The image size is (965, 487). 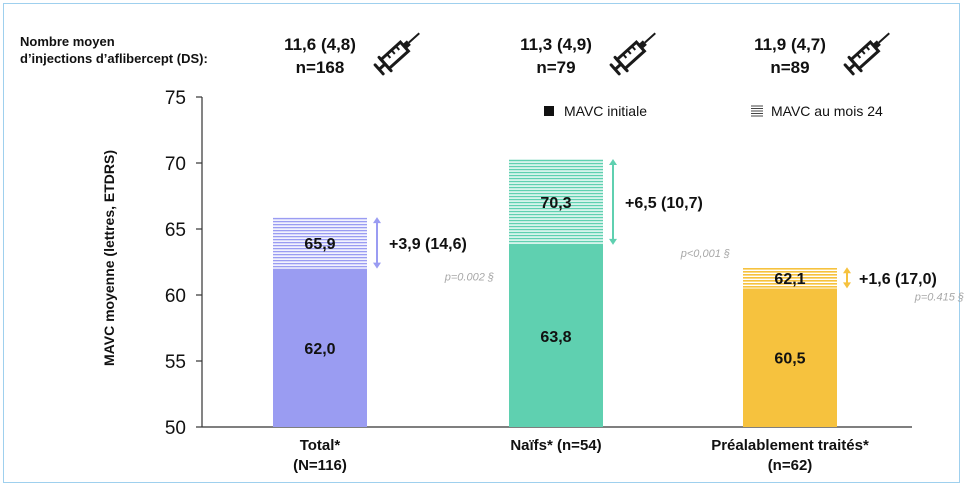 I want to click on data-label-month24: 62,1, so click(x=789, y=279).